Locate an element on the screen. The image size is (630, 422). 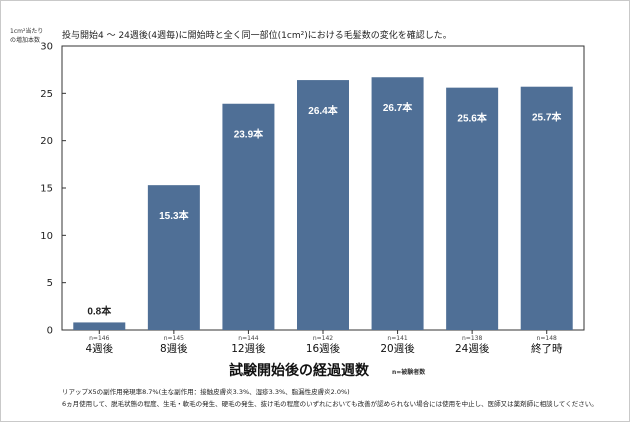
bar-value-label: 0.8本 is located at coordinates (99, 310).